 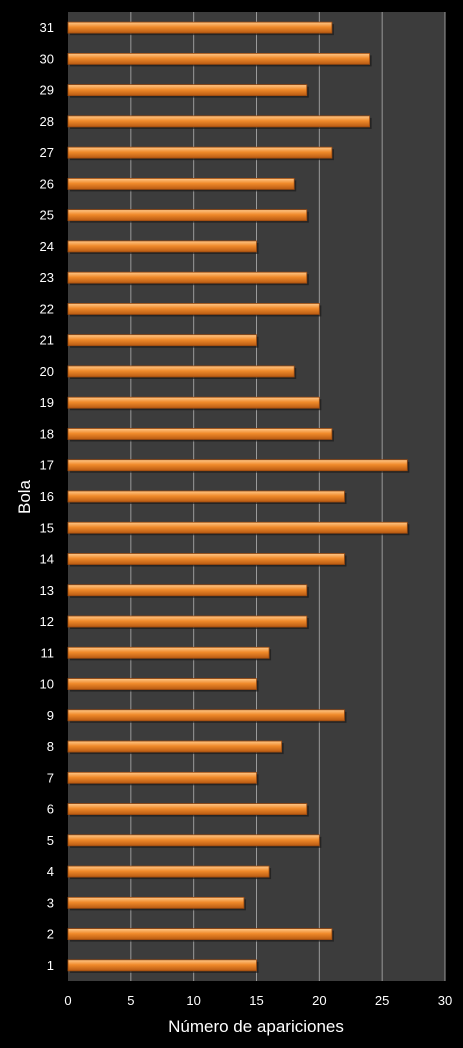 I want to click on y-tick-label: 27, so click(x=47, y=152).